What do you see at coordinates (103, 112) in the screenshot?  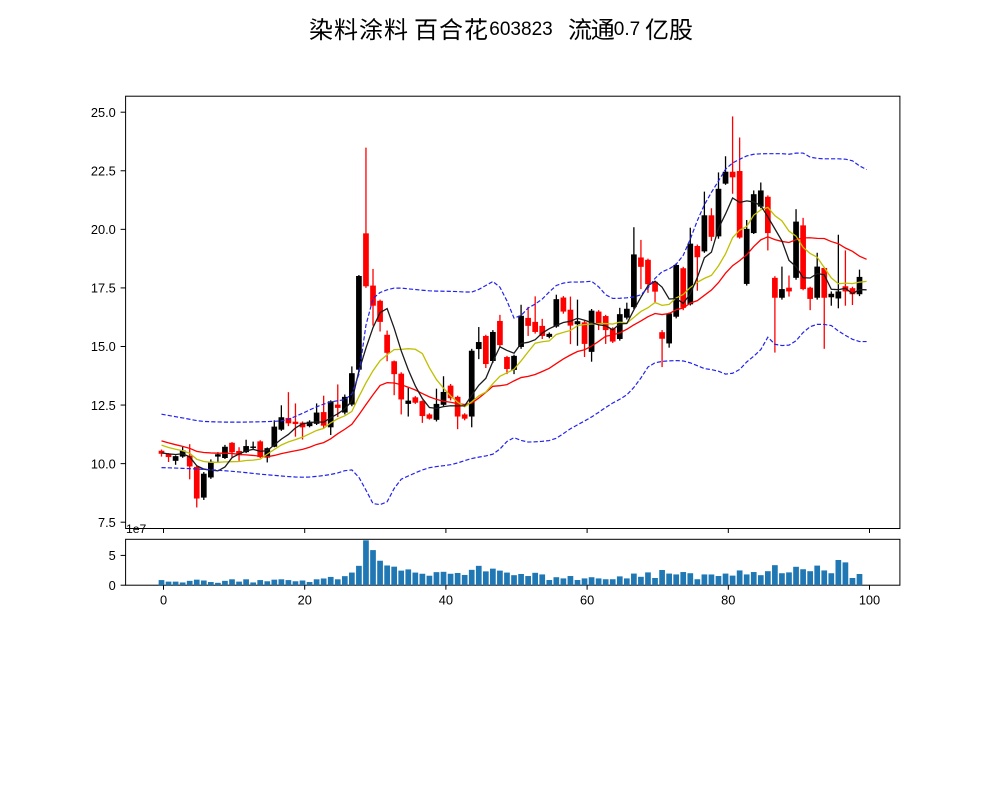 I see `svg-text: 25.0` at bounding box center [103, 112].